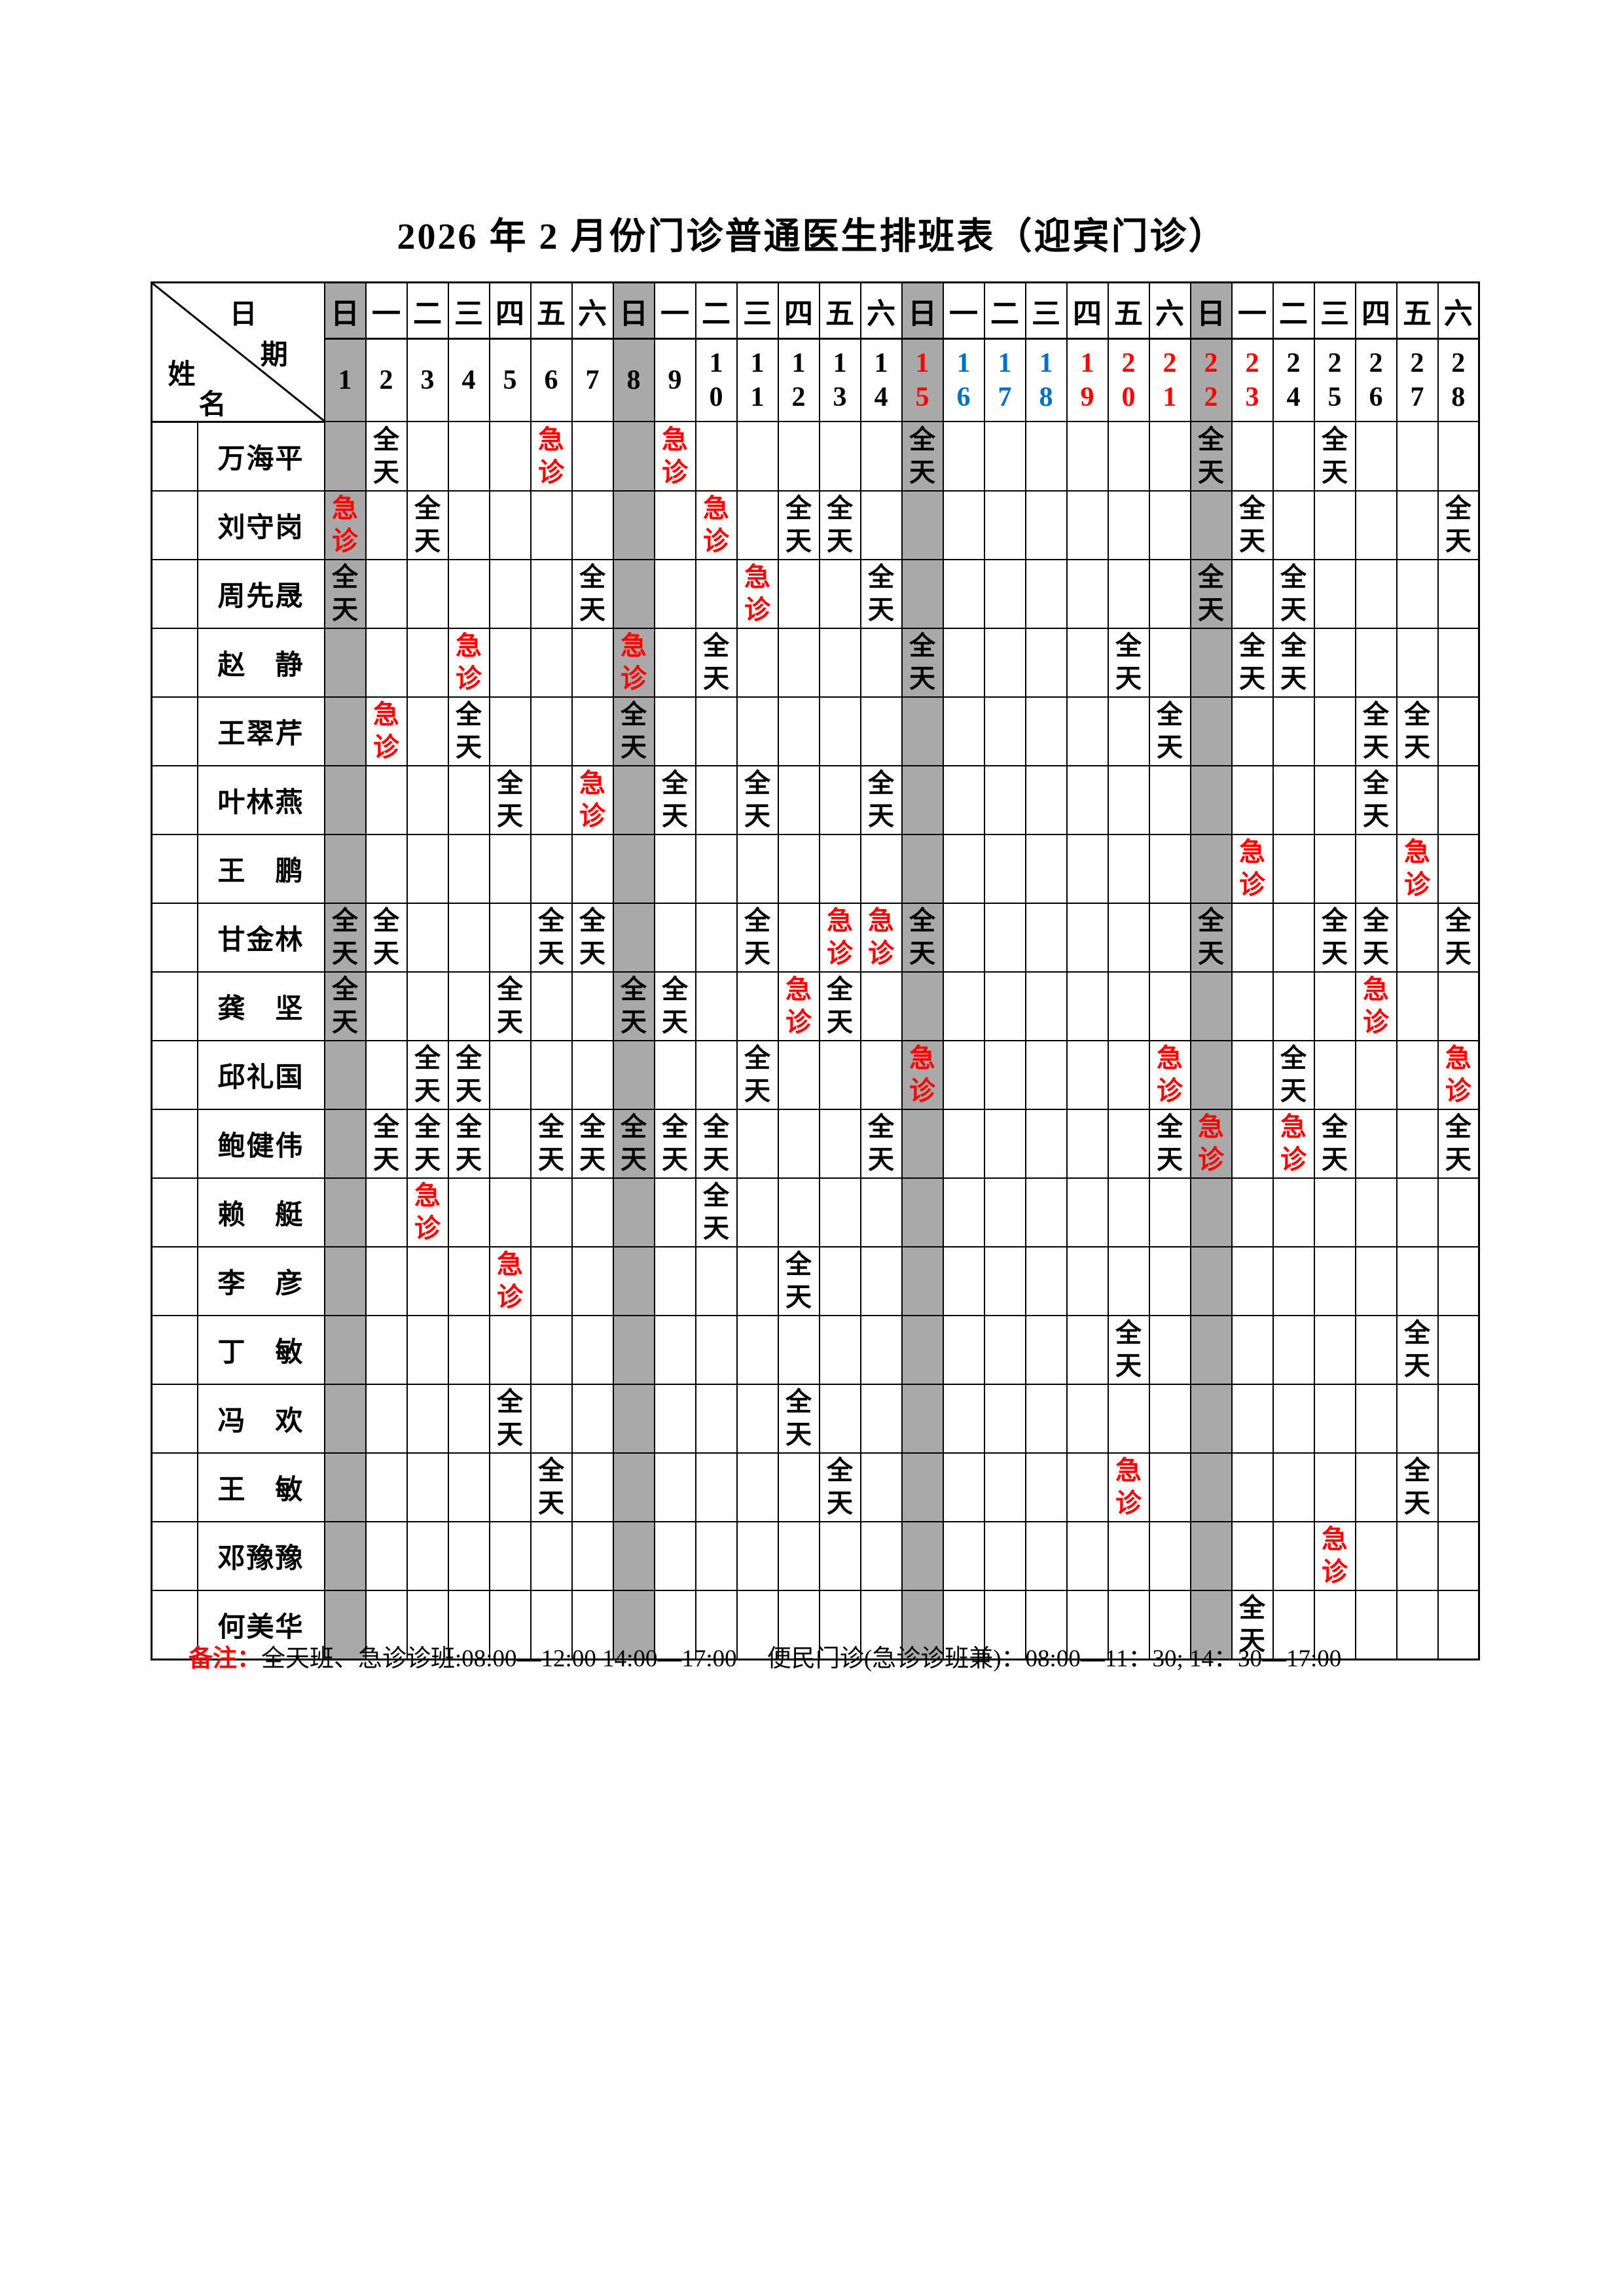 The width and height of the screenshot is (1624, 2296). Describe the element at coordinates (633, 380) in the screenshot. I see `date-header-cell: 8` at that location.